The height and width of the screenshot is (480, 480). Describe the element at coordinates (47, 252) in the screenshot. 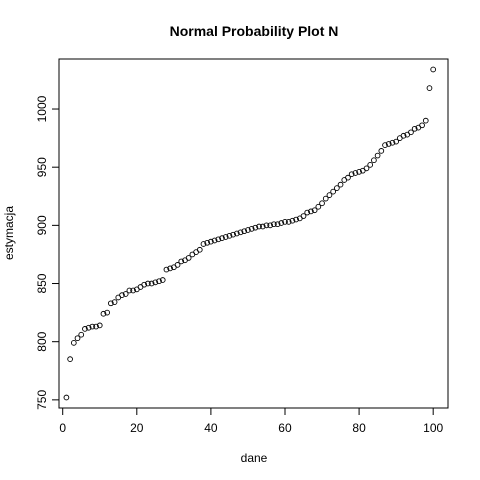

I see `y-axis: 750 800 850 900 950 1000` at that location.